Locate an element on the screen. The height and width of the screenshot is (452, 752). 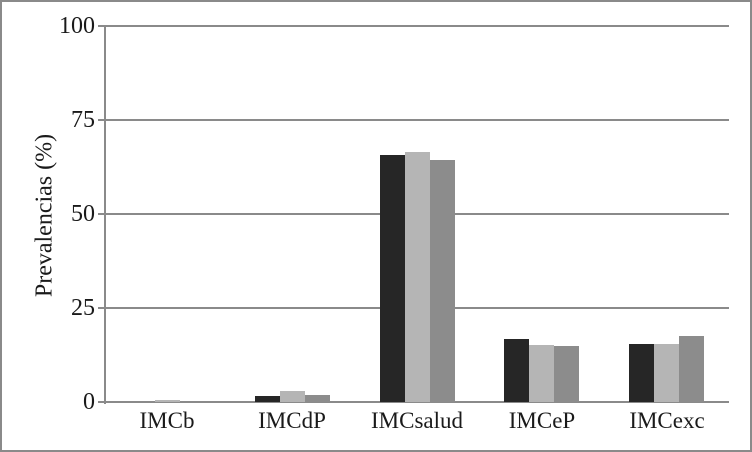
x-label-IMCeP: IMCeP is located at coordinates (542, 420).